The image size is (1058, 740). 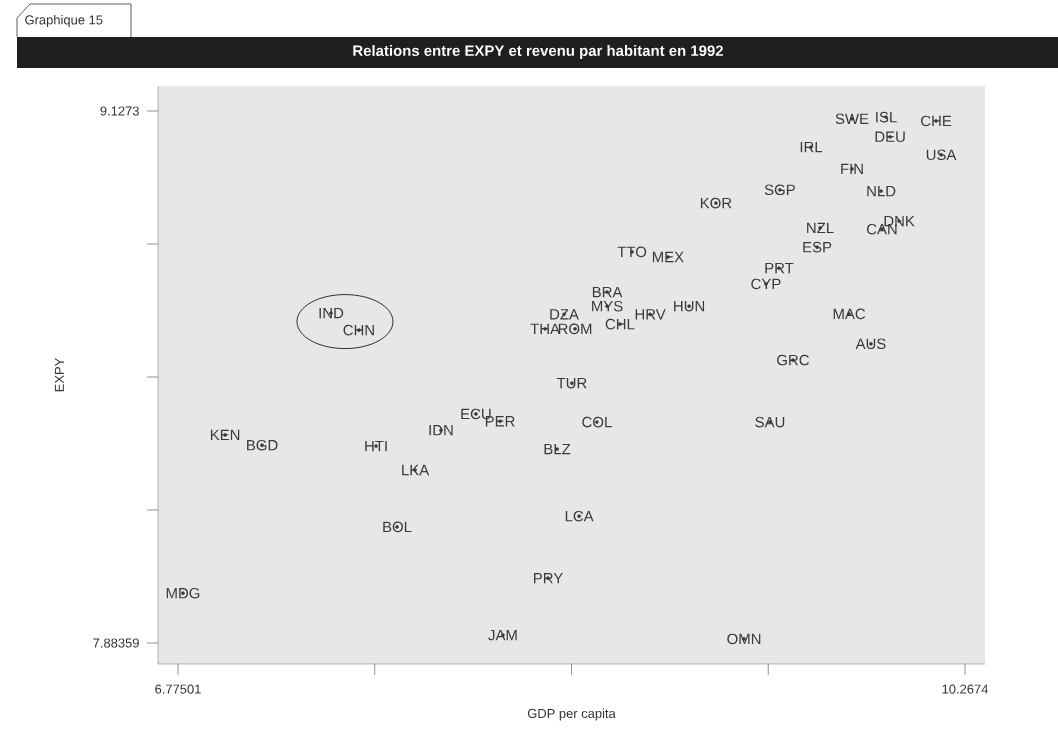 What do you see at coordinates (607, 306) in the screenshot?
I see `data-label: MYS` at bounding box center [607, 306].